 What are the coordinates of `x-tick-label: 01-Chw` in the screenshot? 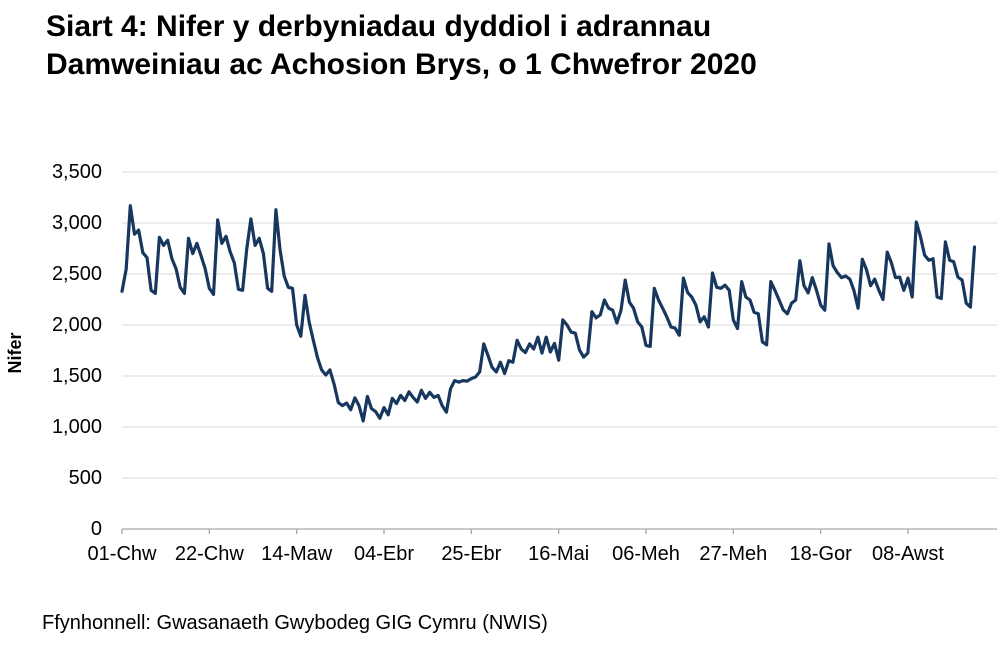 It's located at (122, 554).